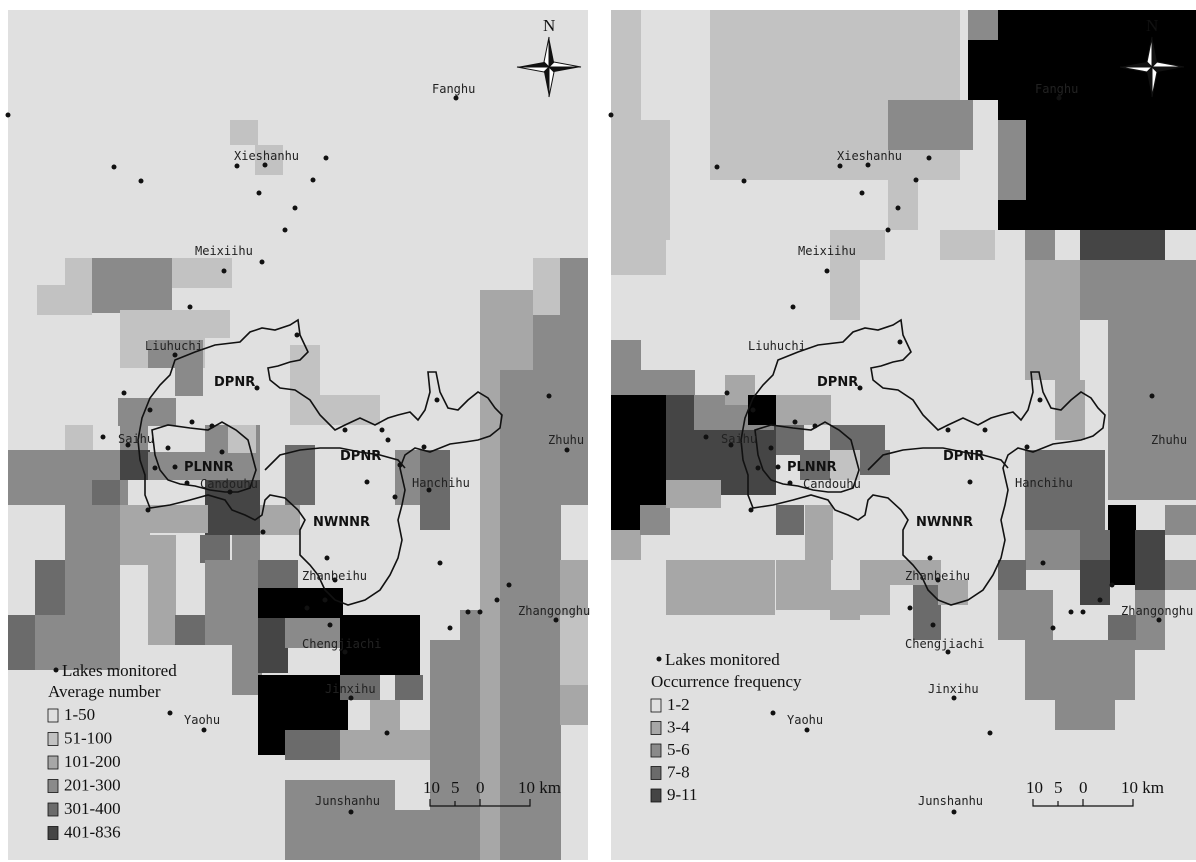  Describe the element at coordinates (92, 785) in the screenshot. I see `legend-class-label: 201-300` at that location.